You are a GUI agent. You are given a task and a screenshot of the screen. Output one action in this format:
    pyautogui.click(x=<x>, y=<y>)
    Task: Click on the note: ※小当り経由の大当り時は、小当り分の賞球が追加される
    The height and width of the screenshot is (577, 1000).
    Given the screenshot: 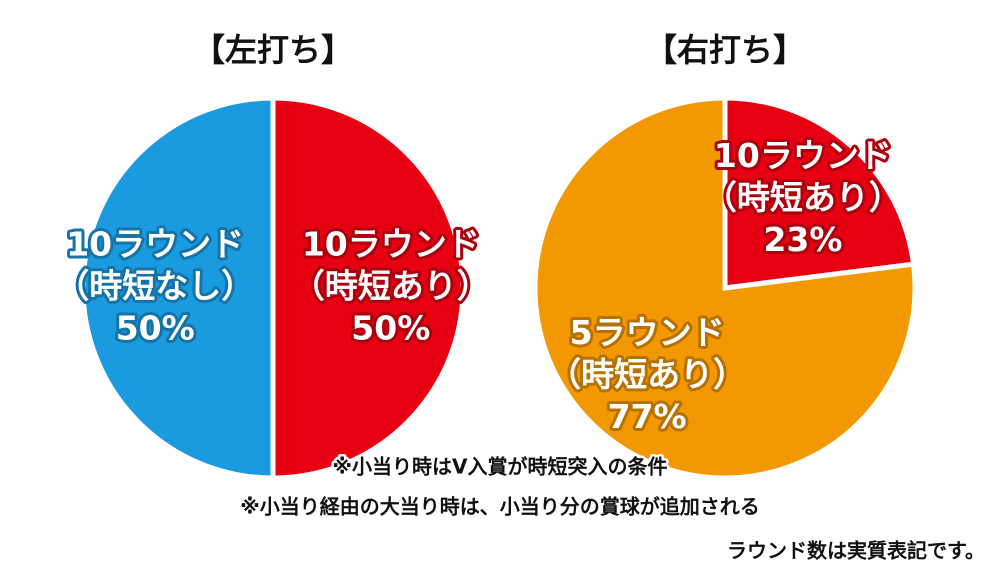 What is the action you would take?
    pyautogui.click(x=499, y=507)
    